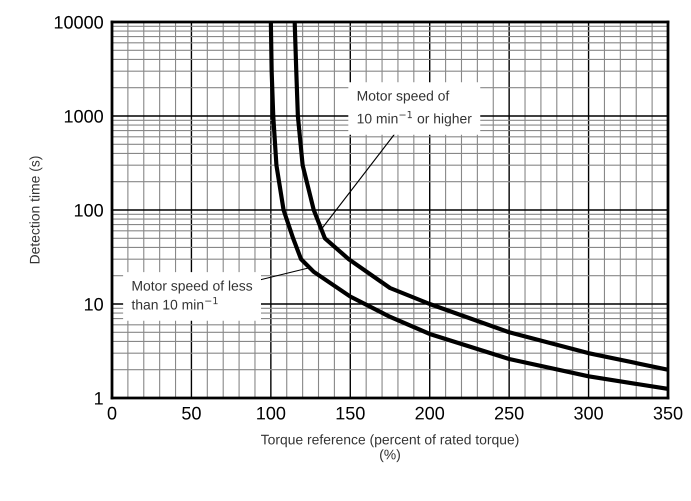  Describe the element at coordinates (88, 210) in the screenshot. I see `y-tick-label: 100` at that location.